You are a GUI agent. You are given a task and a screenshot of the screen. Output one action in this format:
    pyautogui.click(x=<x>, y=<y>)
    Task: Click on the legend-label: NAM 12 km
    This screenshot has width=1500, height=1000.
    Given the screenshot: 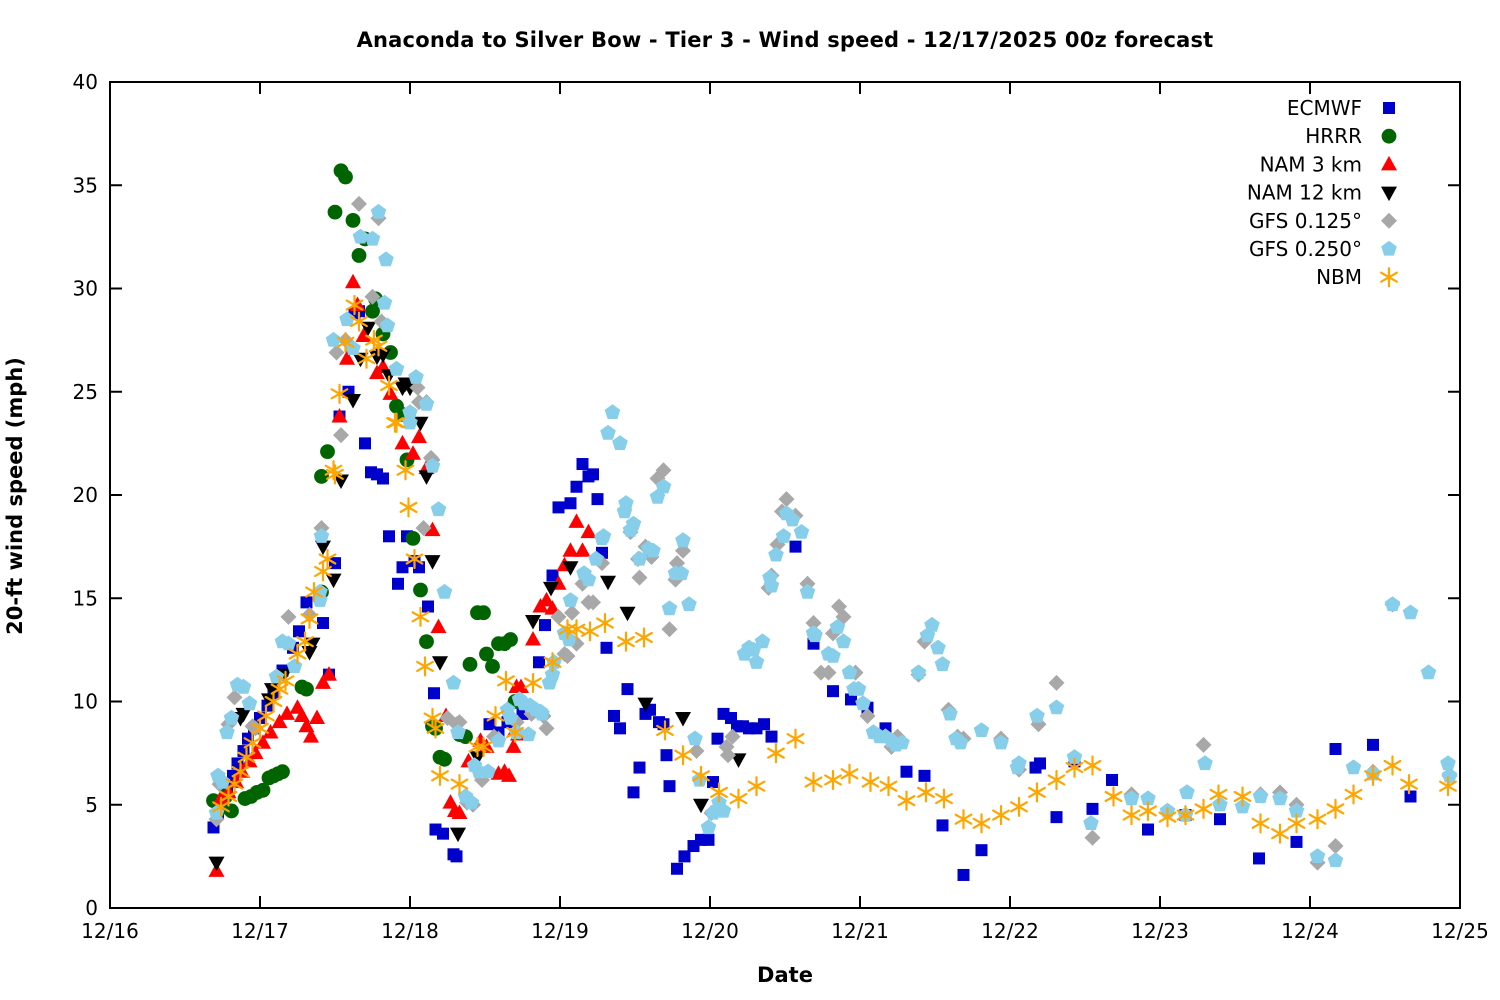 What is the action you would take?
    pyautogui.click(x=1304, y=193)
    